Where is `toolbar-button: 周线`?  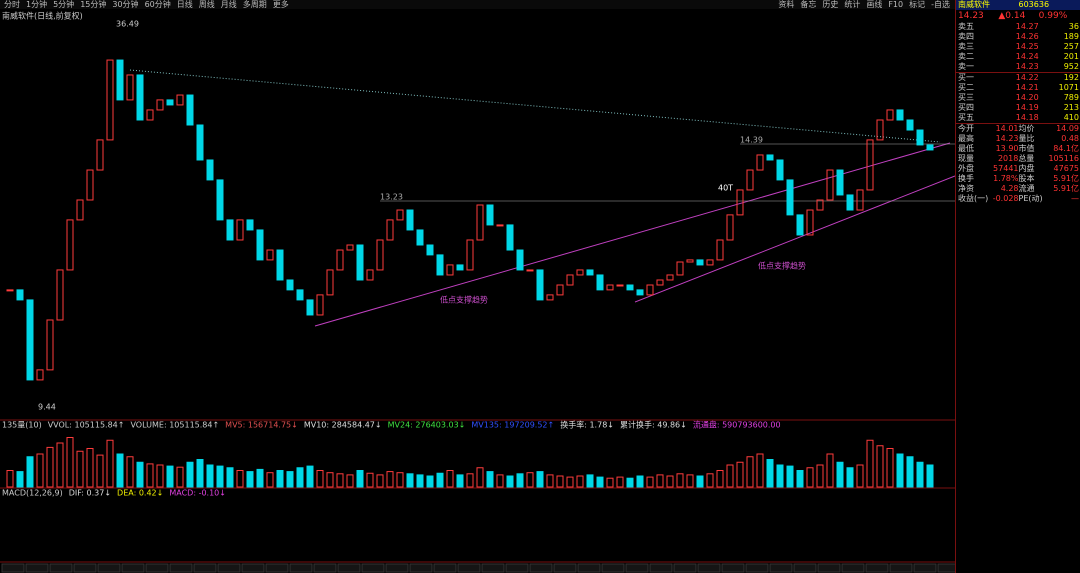 toolbar-button: 周线 is located at coordinates (207, 4).